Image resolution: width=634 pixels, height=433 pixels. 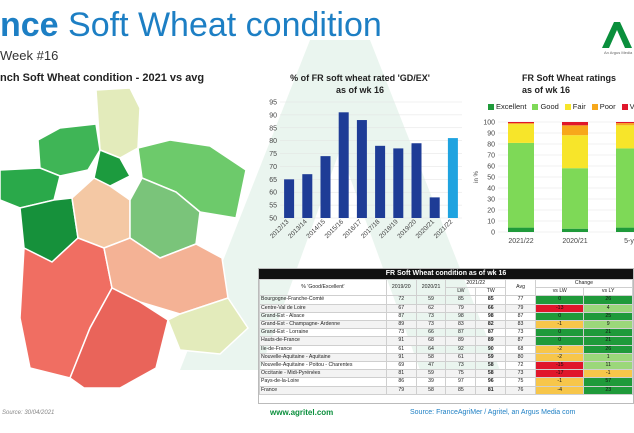 What do you see at coordinates (273, 128) in the screenshot?
I see `y-tick-label: 85` at bounding box center [273, 128].